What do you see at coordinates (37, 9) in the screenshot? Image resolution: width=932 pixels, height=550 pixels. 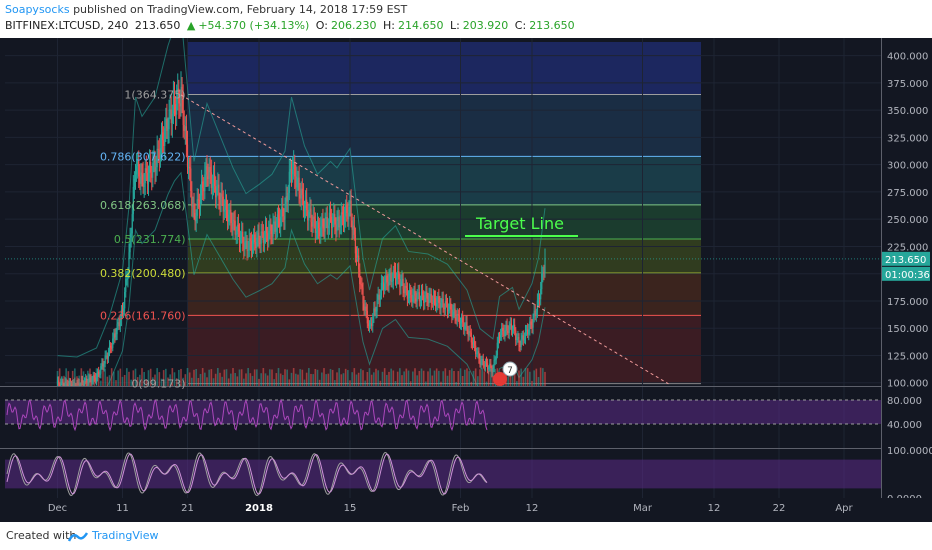 I see `author-link: Soapysocks` at bounding box center [37, 9].